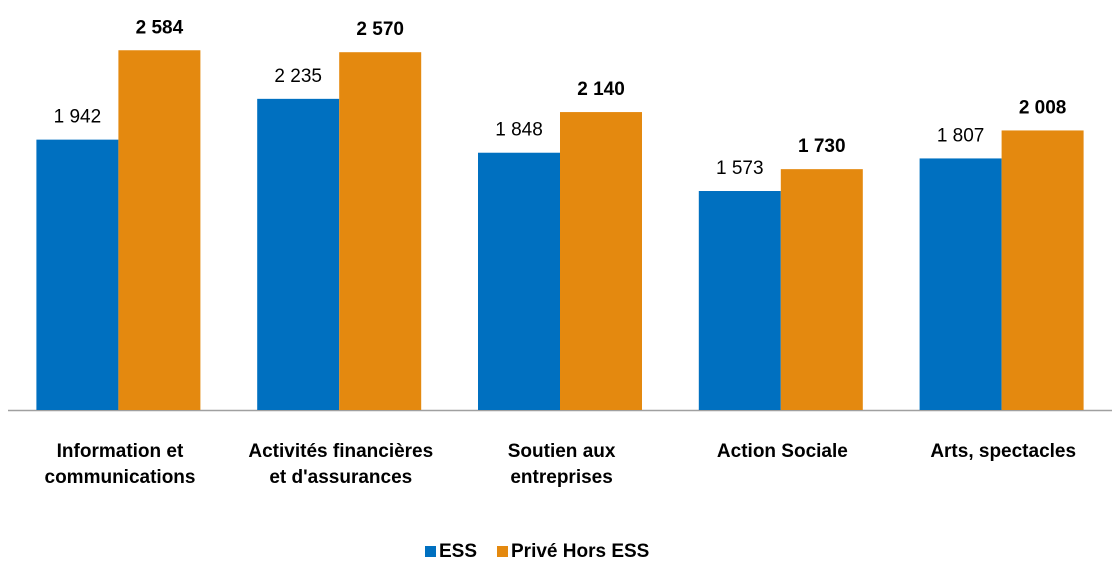 This screenshot has height=562, width=1112. Describe the element at coordinates (822, 146) in the screenshot. I see `value-label: 1 730` at that location.